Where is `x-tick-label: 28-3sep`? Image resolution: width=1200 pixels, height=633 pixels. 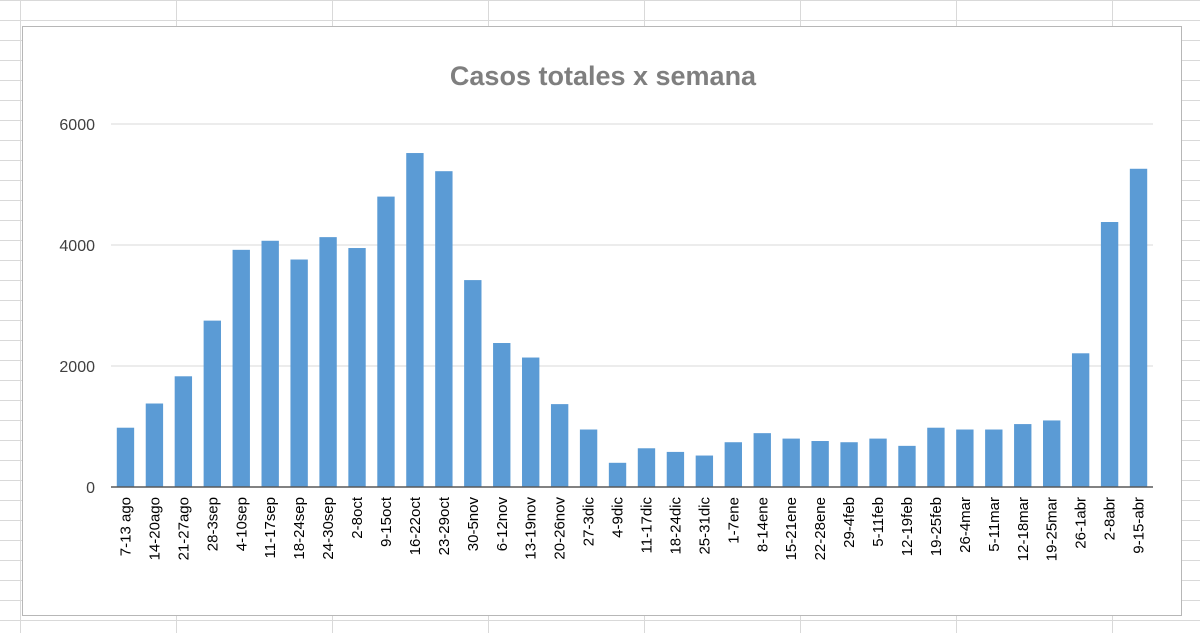
x-tick-label: 28-3sep is located at coordinates (212, 524).